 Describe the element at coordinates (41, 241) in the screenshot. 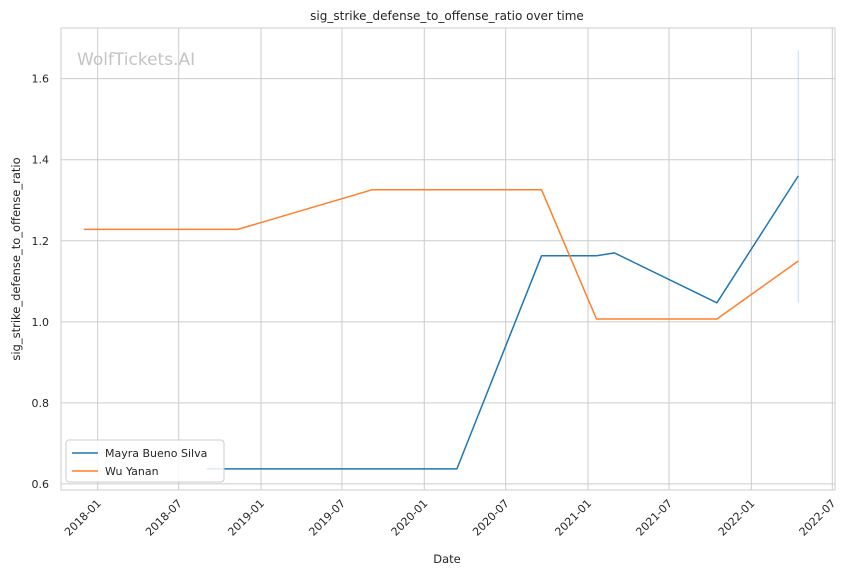

I see `y-tick-label: 1.2` at that location.